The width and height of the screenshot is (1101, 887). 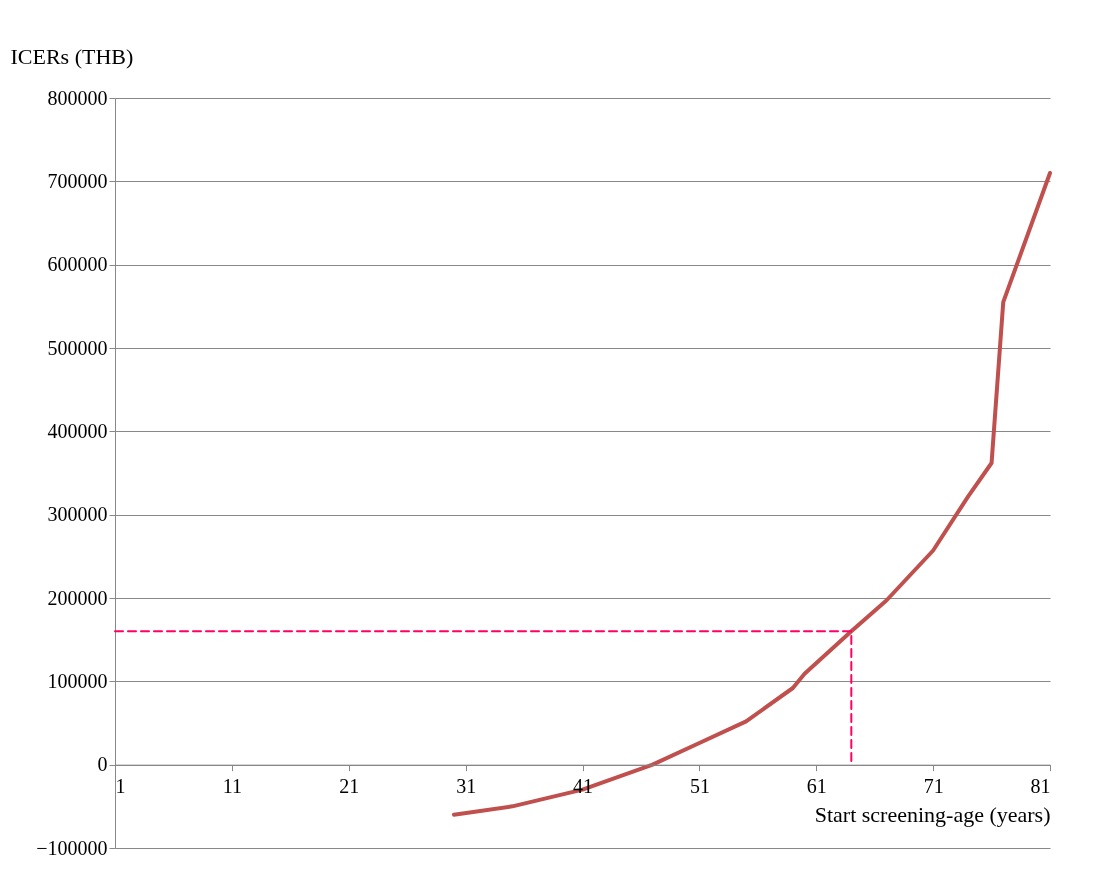 I want to click on x-axis-title: Start screening-age (years), so click(x=932, y=815).